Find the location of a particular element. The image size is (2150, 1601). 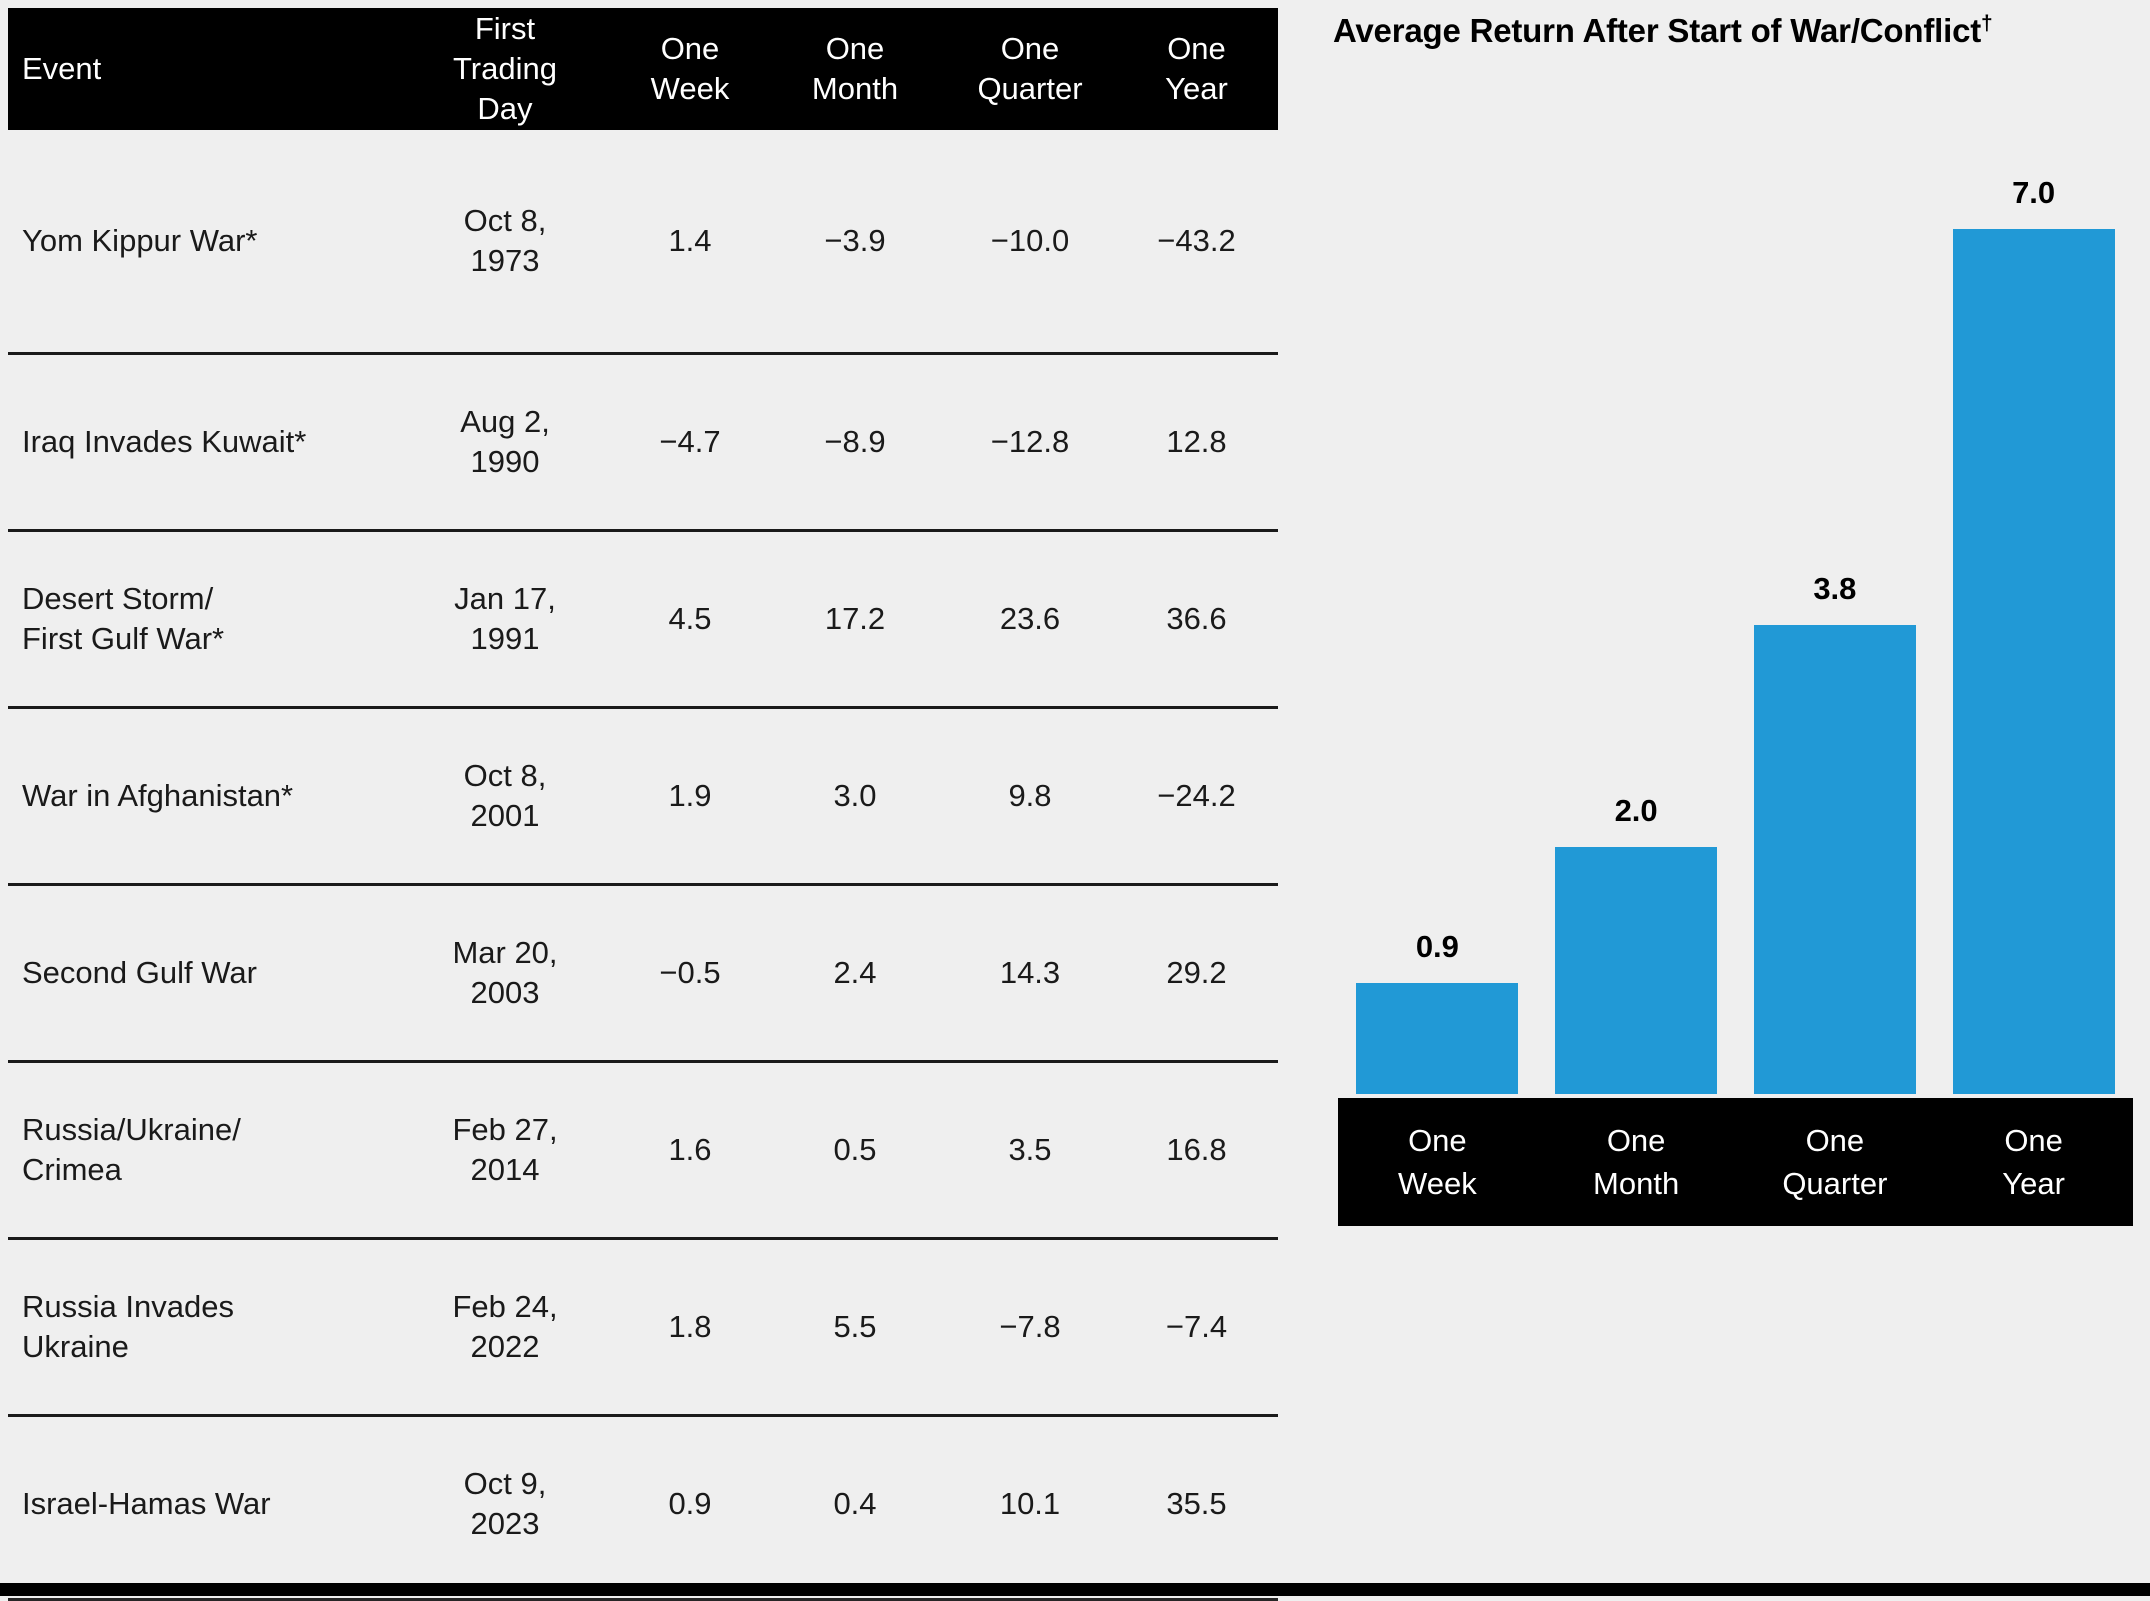

one-month-cell: −3.9 is located at coordinates (855, 240).